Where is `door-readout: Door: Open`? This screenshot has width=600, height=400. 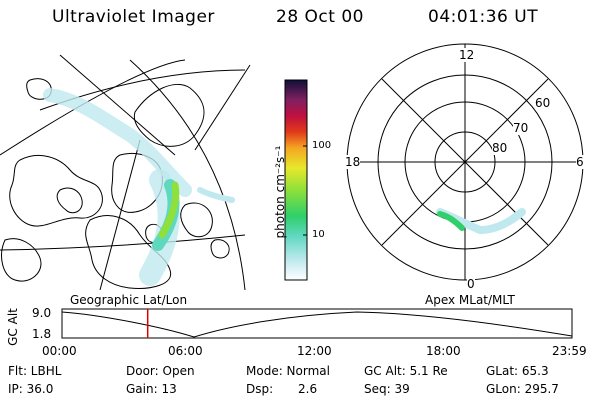 door-readout: Door: Open is located at coordinates (160, 371).